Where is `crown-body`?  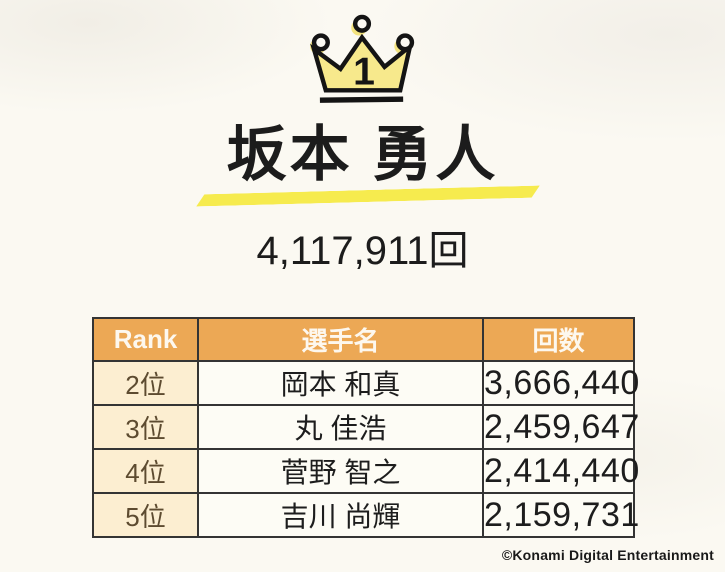 crown-body is located at coordinates (361, 63).